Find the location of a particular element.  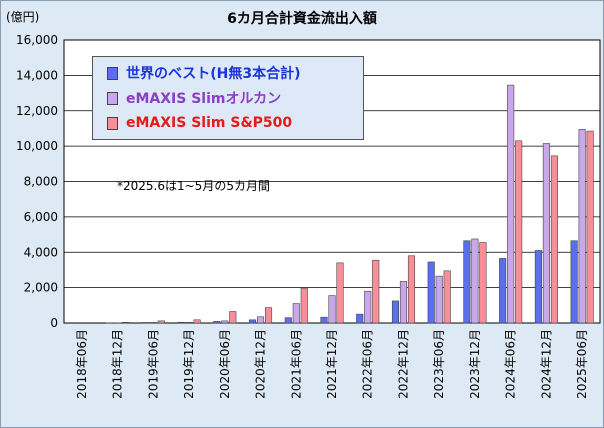

legend-label: eMAXIS Slim S&P500 is located at coordinates (209, 123).